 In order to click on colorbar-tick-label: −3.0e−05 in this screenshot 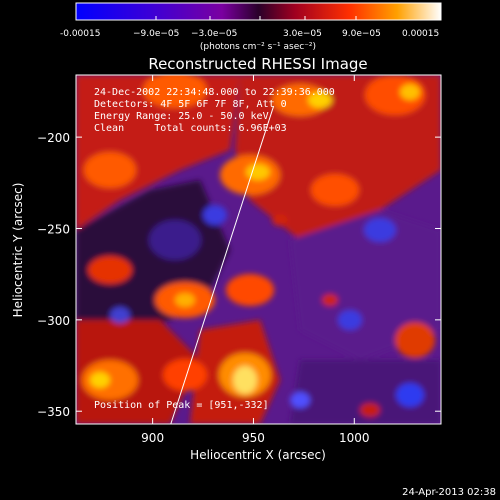, I will do `click(214, 34)`.